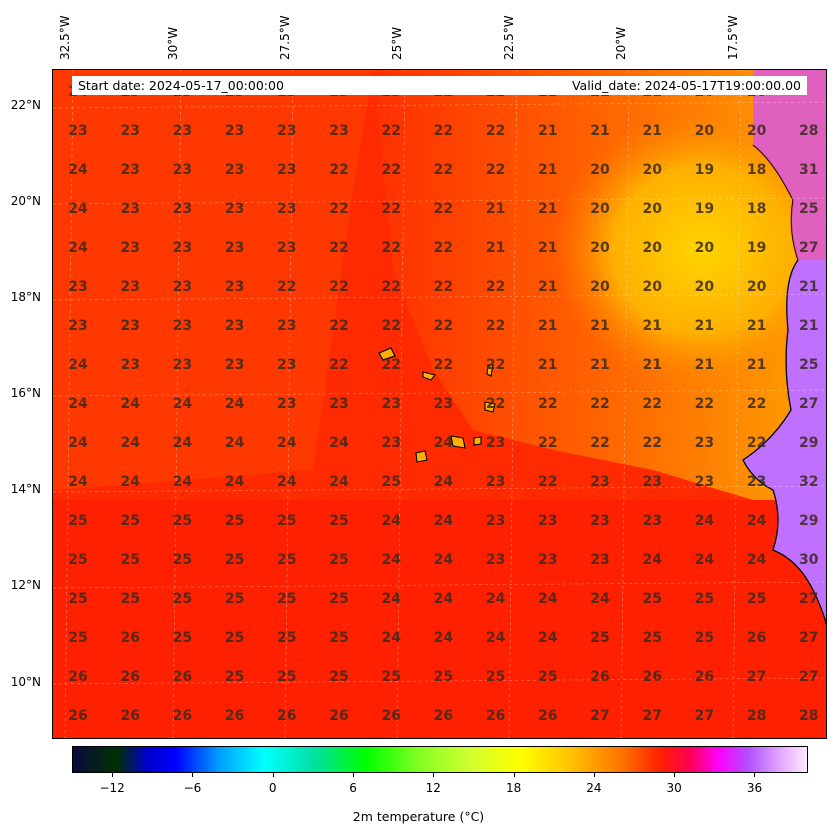 Image resolution: width=837 pixels, height=837 pixels. Describe the element at coordinates (397, 43) in the screenshot. I see `lon-label-25w: 25°W` at that location.